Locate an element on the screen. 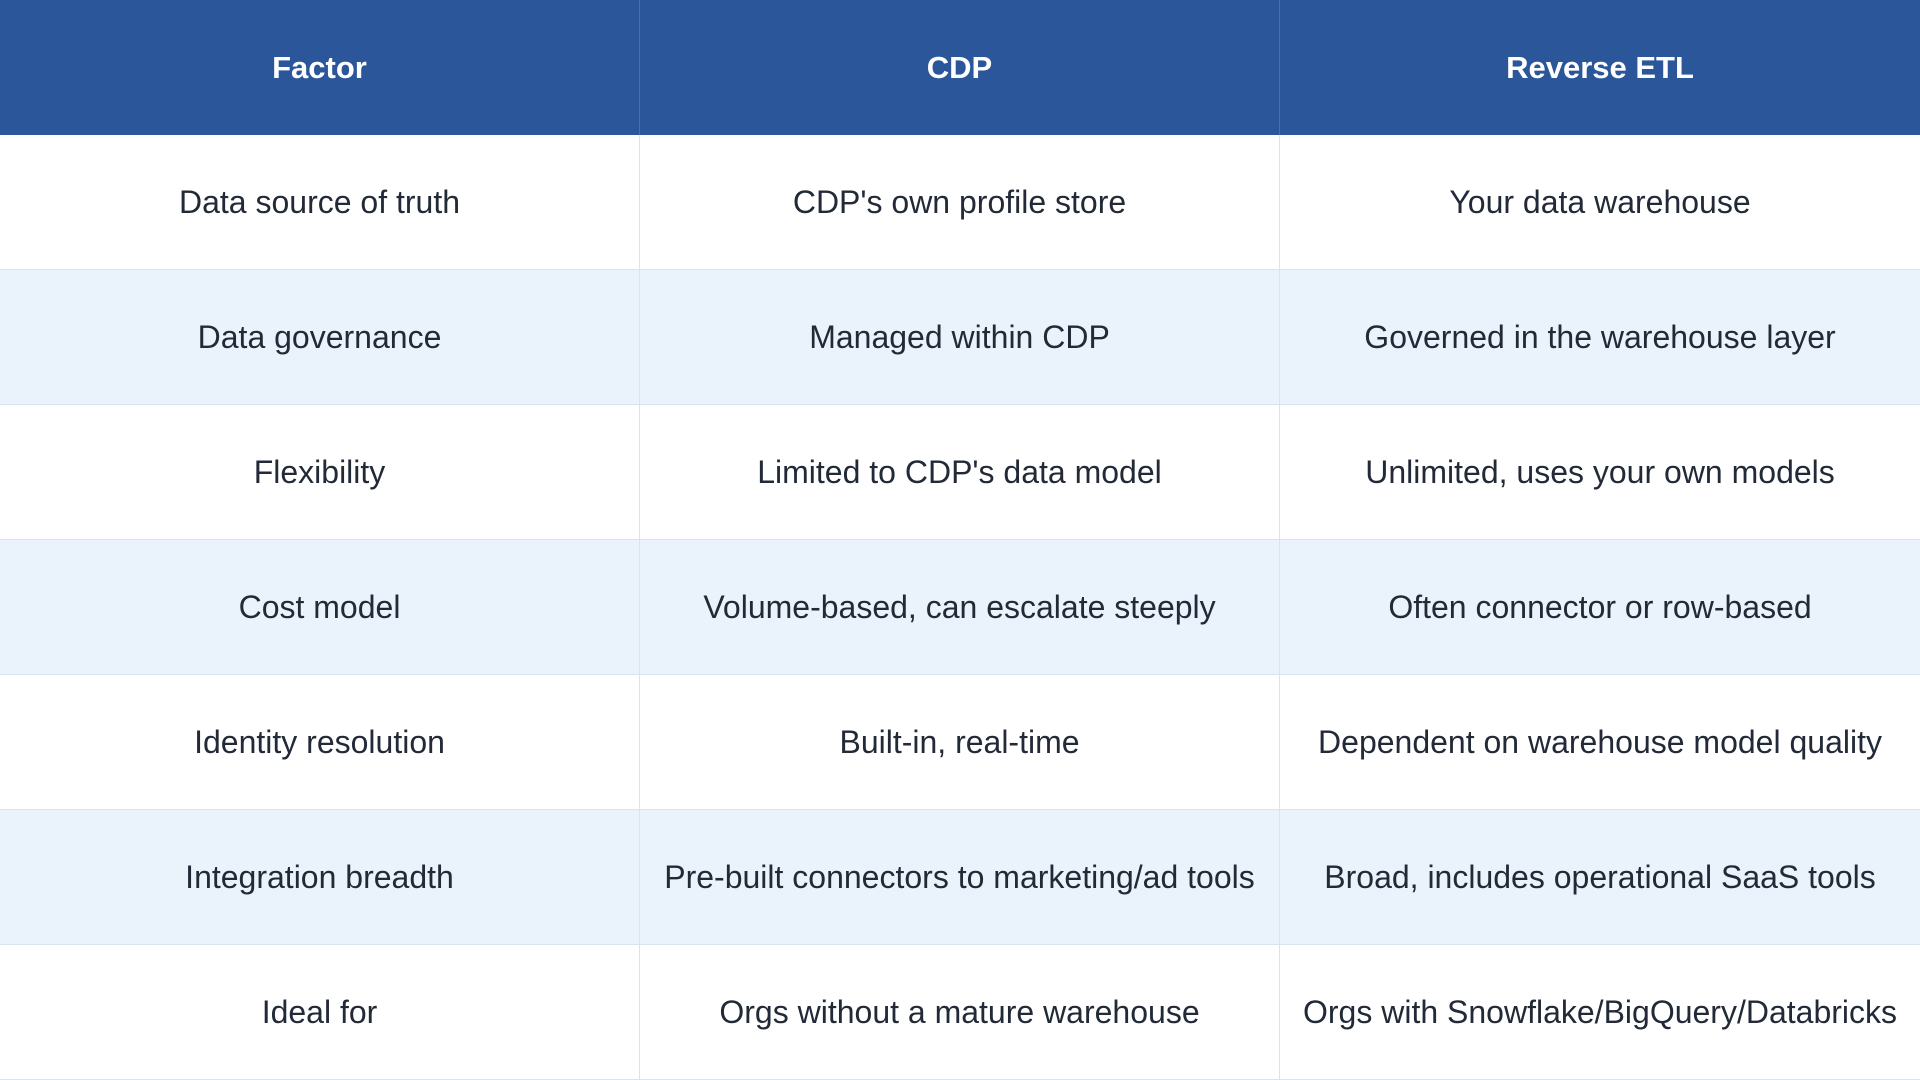  table-cell-factor: Flexibility is located at coordinates (320, 472).